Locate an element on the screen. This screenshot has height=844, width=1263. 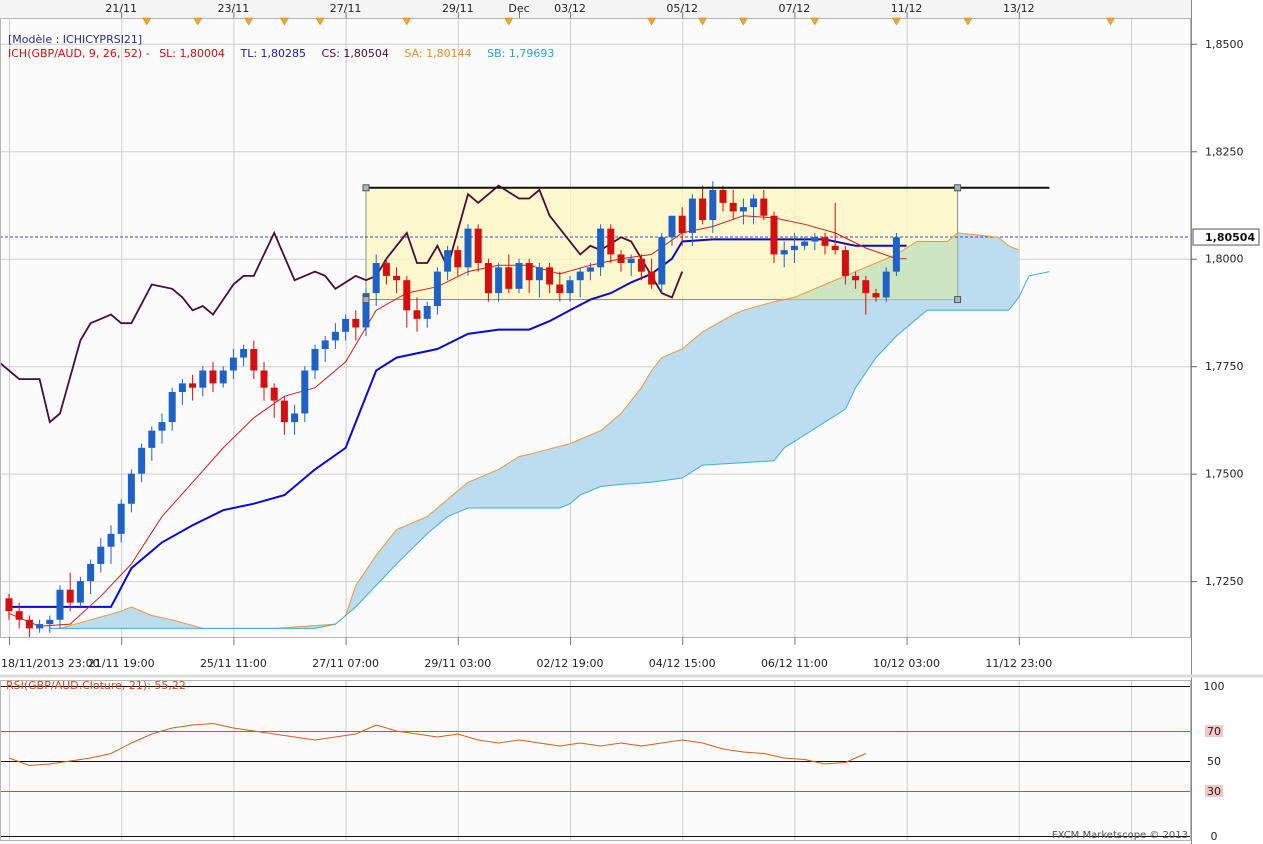
drawing-overlays is located at coordinates (706, 244).